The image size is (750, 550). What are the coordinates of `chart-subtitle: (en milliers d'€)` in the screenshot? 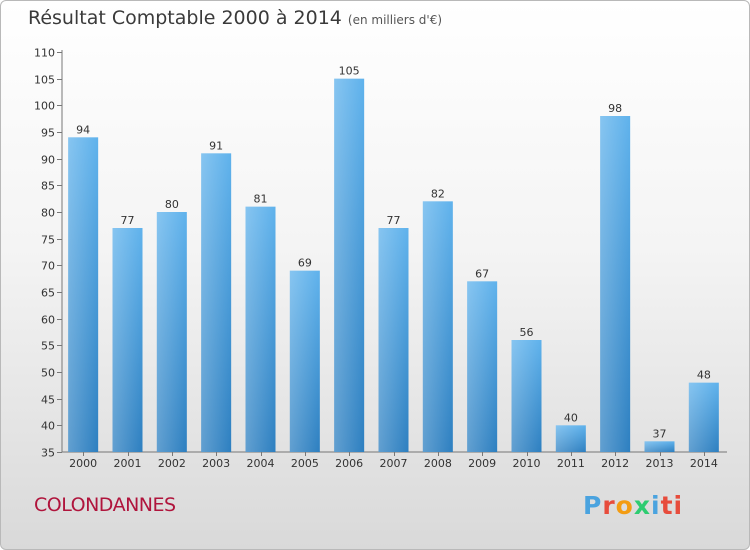 It's located at (395, 20).